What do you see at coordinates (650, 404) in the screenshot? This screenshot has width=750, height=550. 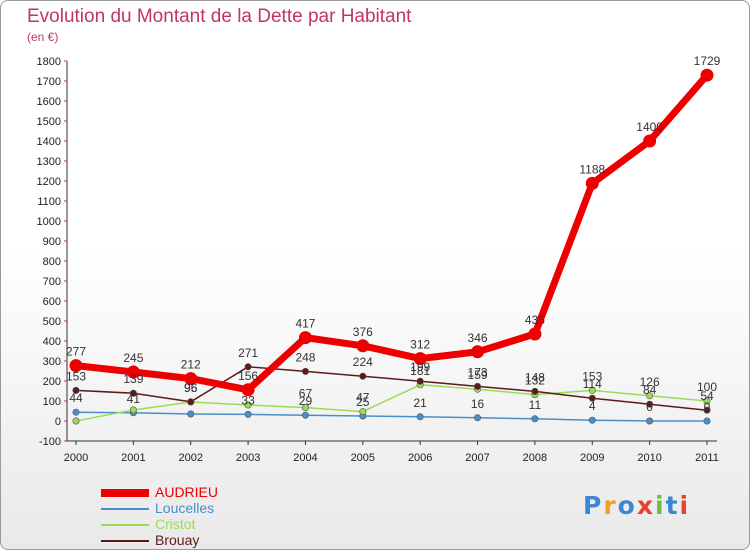 I see `point-brouay-2010` at bounding box center [650, 404].